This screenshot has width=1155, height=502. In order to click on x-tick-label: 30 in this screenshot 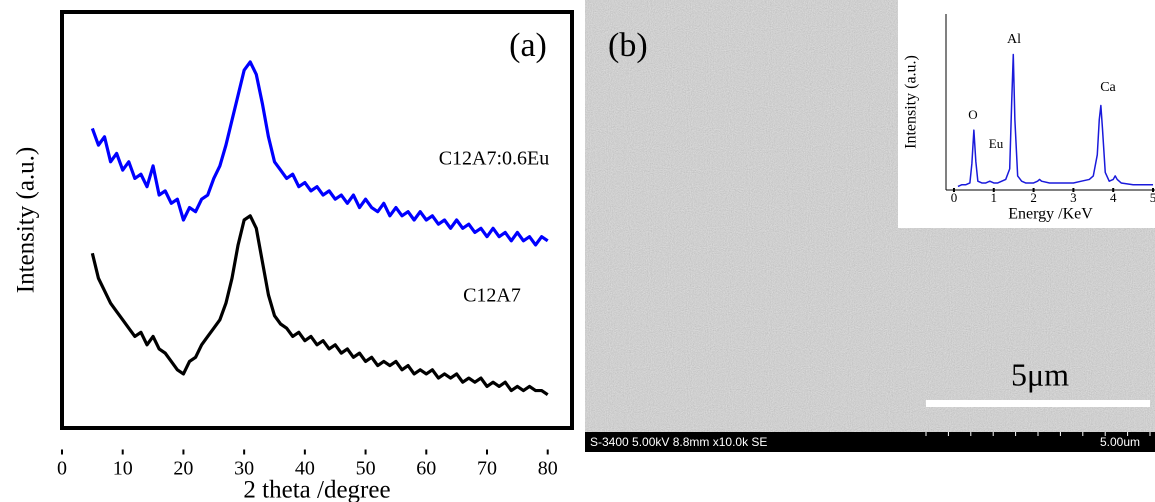, I will do `click(244, 469)`.